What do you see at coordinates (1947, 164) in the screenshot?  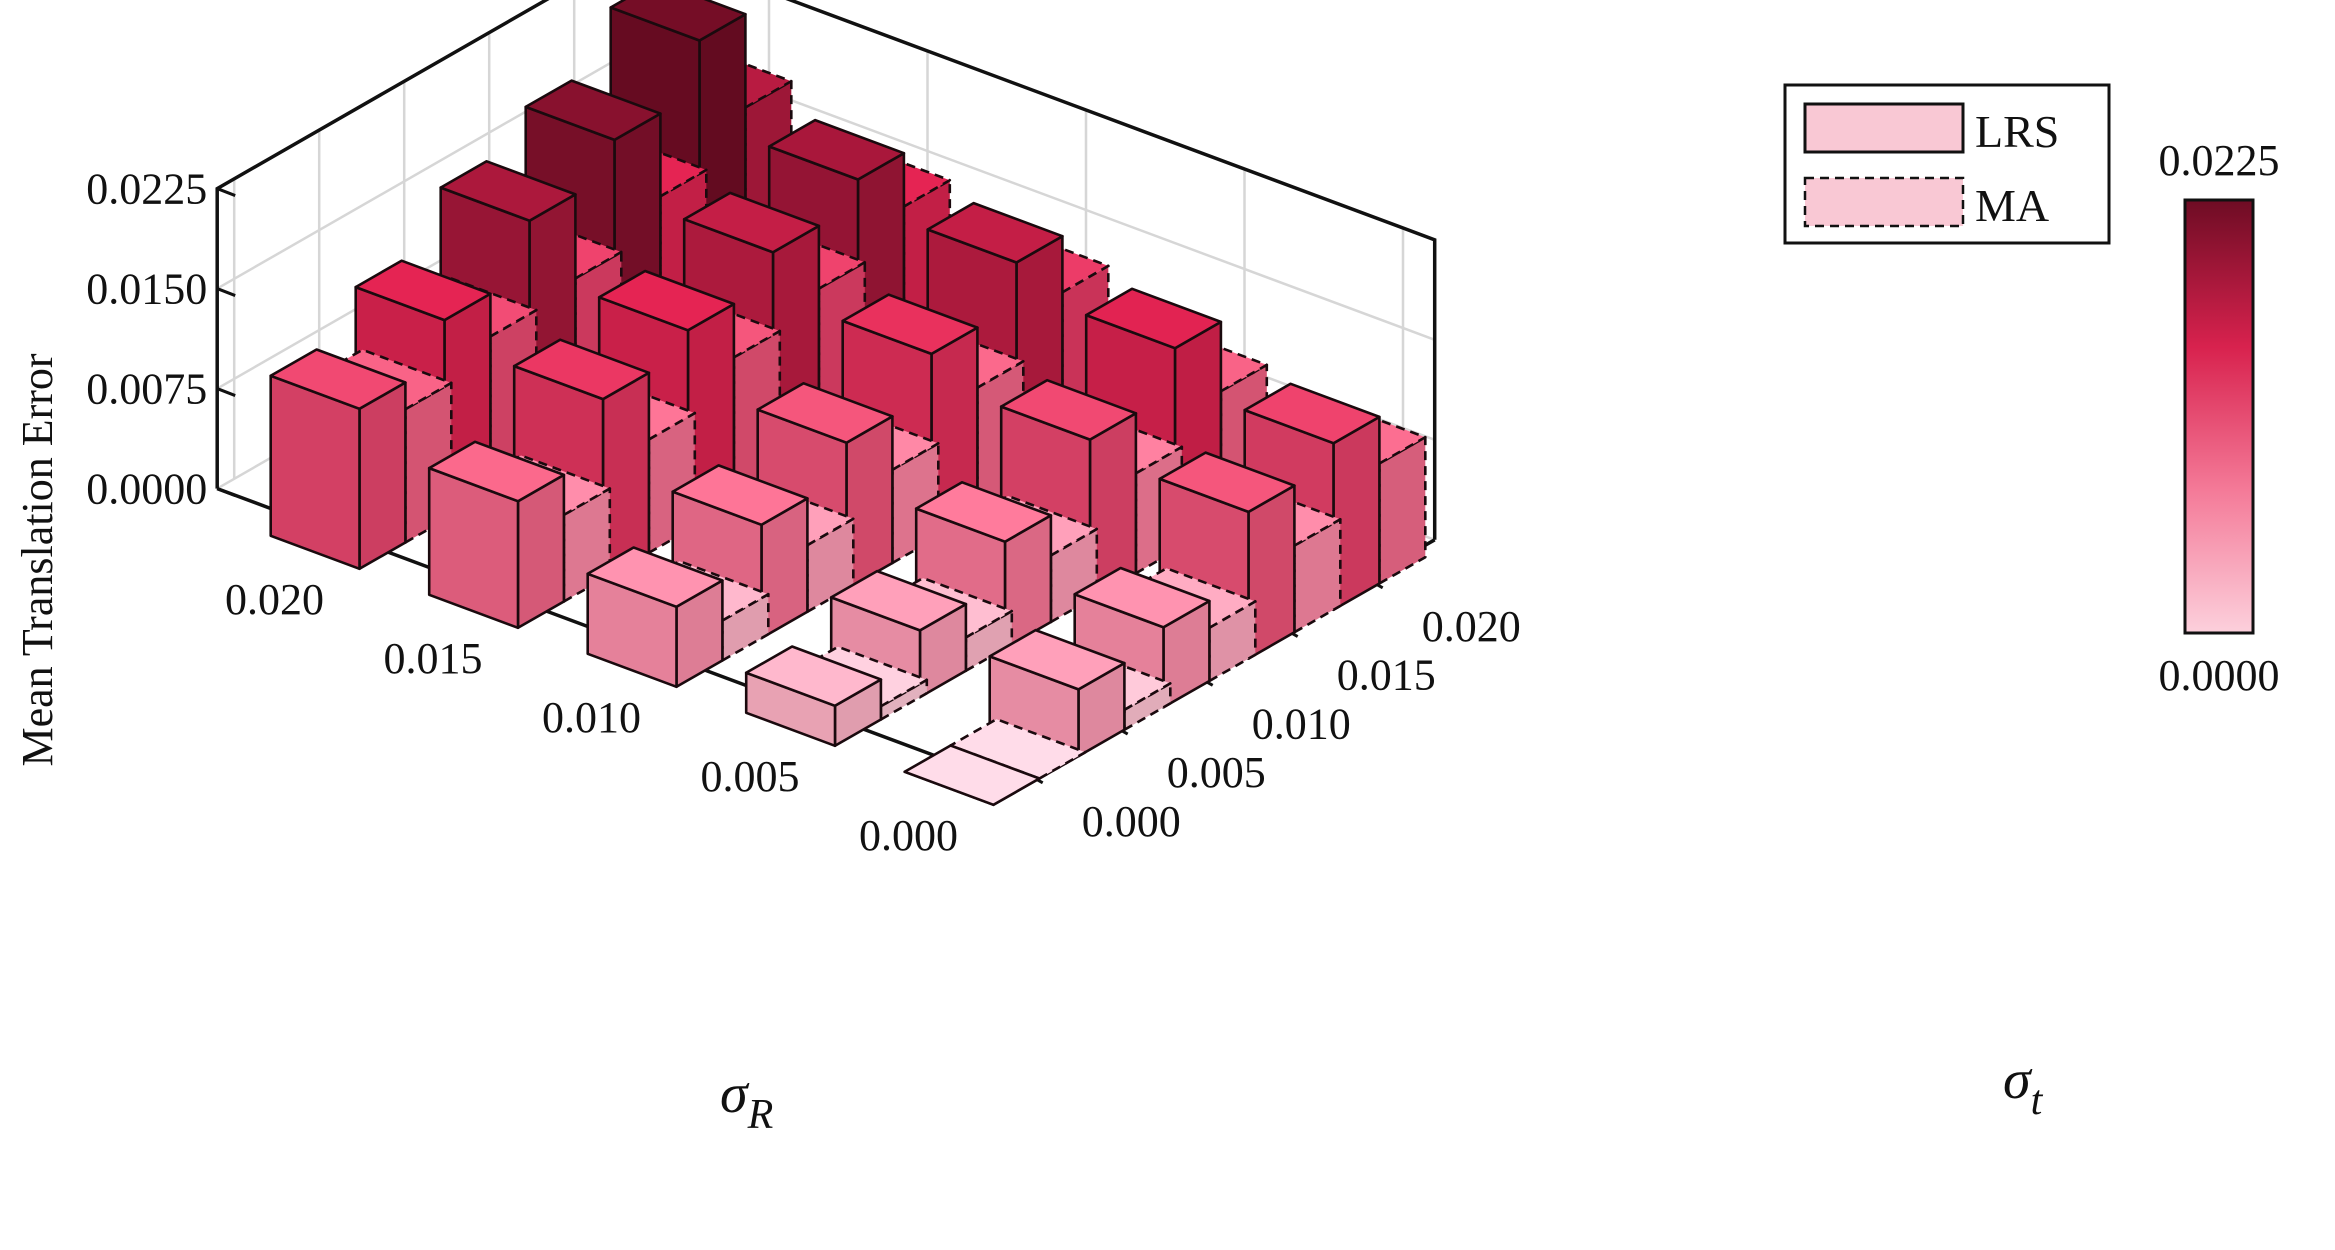 I see `legend: LRS MA` at bounding box center [1947, 164].